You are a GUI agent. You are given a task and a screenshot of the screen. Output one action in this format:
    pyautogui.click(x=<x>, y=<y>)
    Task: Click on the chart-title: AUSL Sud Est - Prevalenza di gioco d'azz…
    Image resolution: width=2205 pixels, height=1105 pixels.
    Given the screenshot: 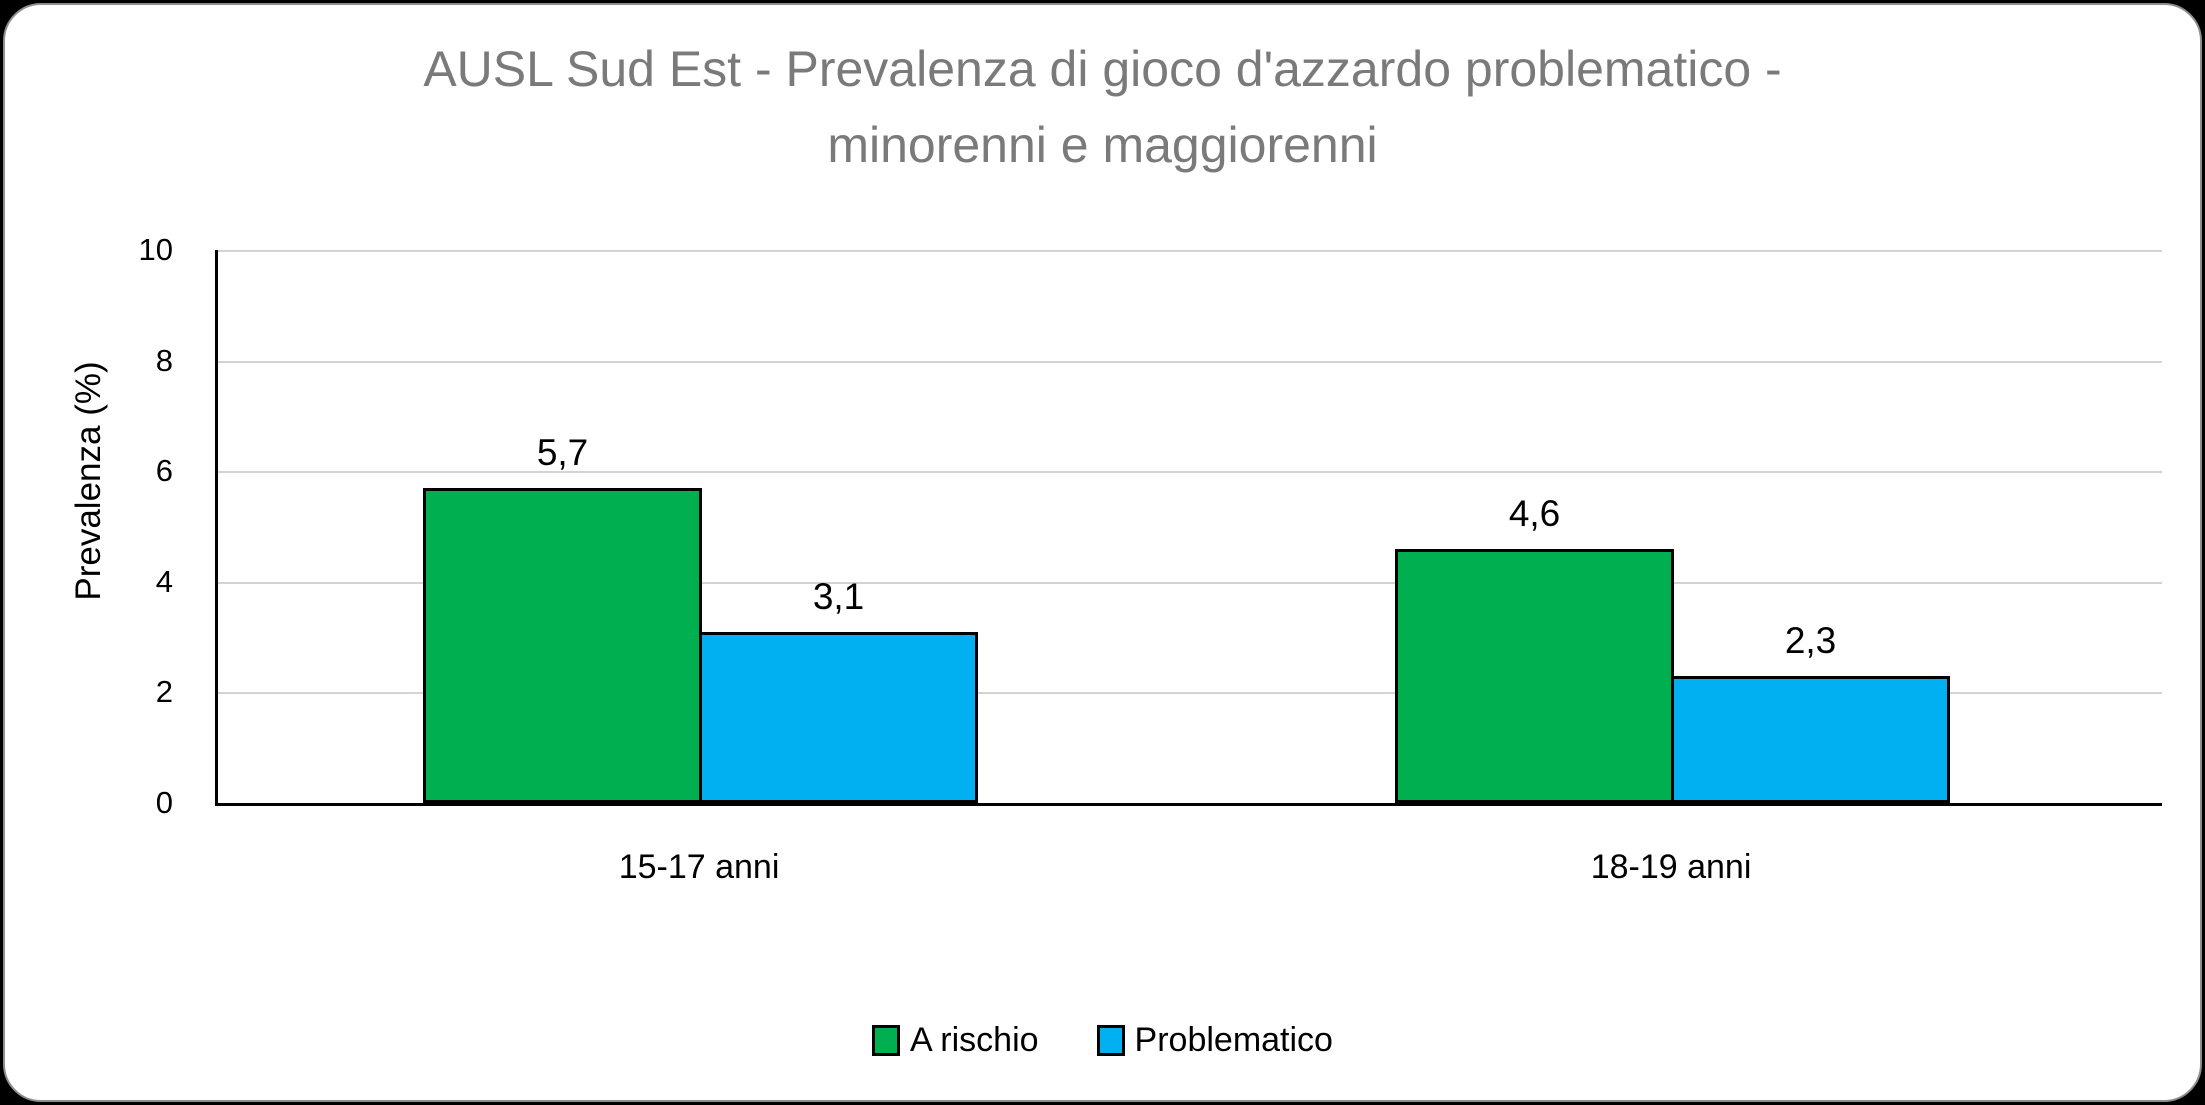 What is the action you would take?
    pyautogui.click(x=1102, y=107)
    